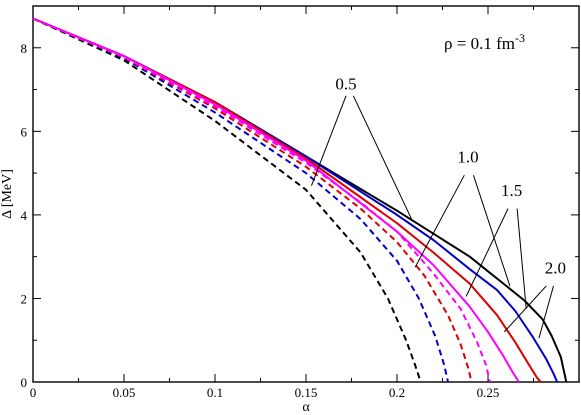  What do you see at coordinates (24, 215) in the screenshot?
I see `y-tick-label: 4` at bounding box center [24, 215].